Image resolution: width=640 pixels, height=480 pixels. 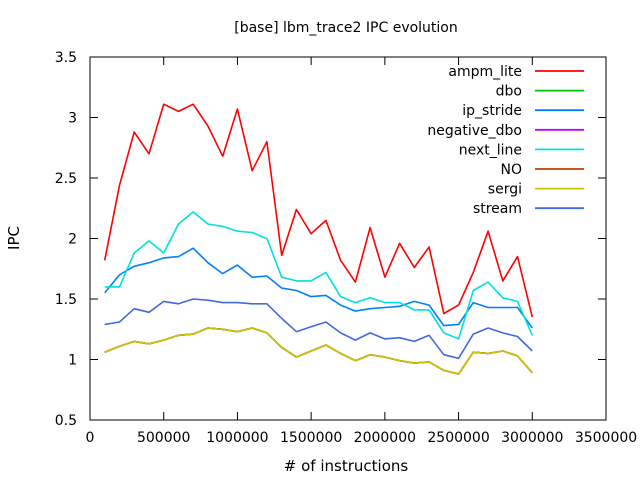 What do you see at coordinates (237, 438) in the screenshot?
I see `x-tick-label: 1000000` at bounding box center [237, 438].